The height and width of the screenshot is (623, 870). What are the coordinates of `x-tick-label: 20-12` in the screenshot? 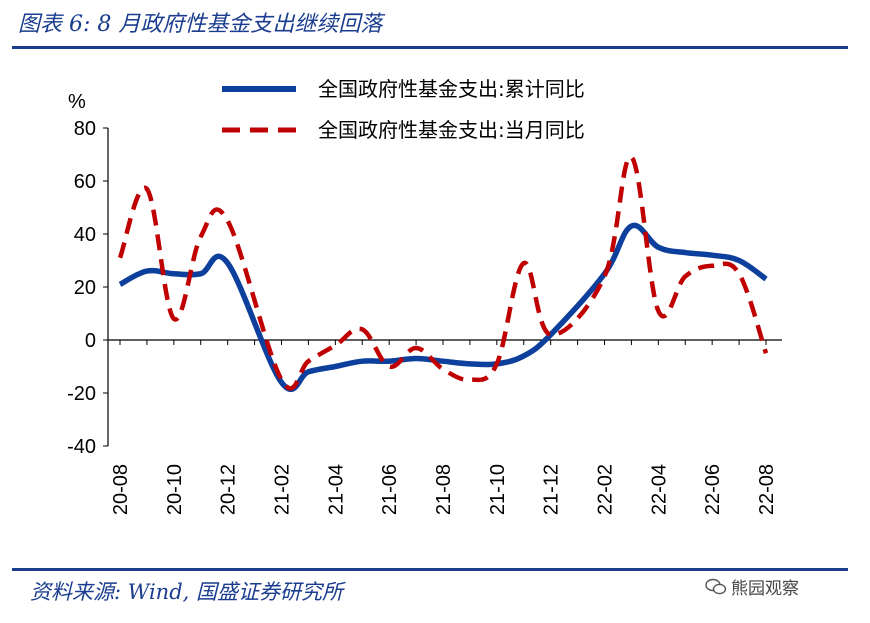 It's located at (229, 489).